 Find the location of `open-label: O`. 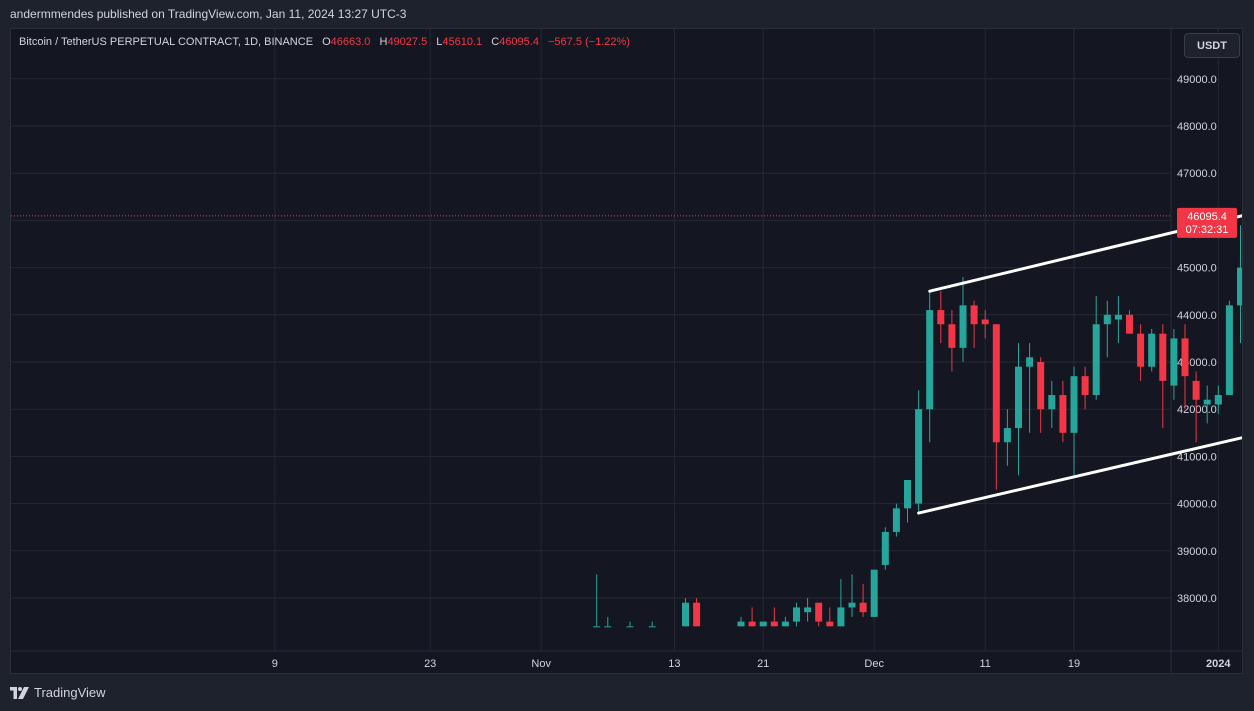

open-label: O is located at coordinates (326, 42).